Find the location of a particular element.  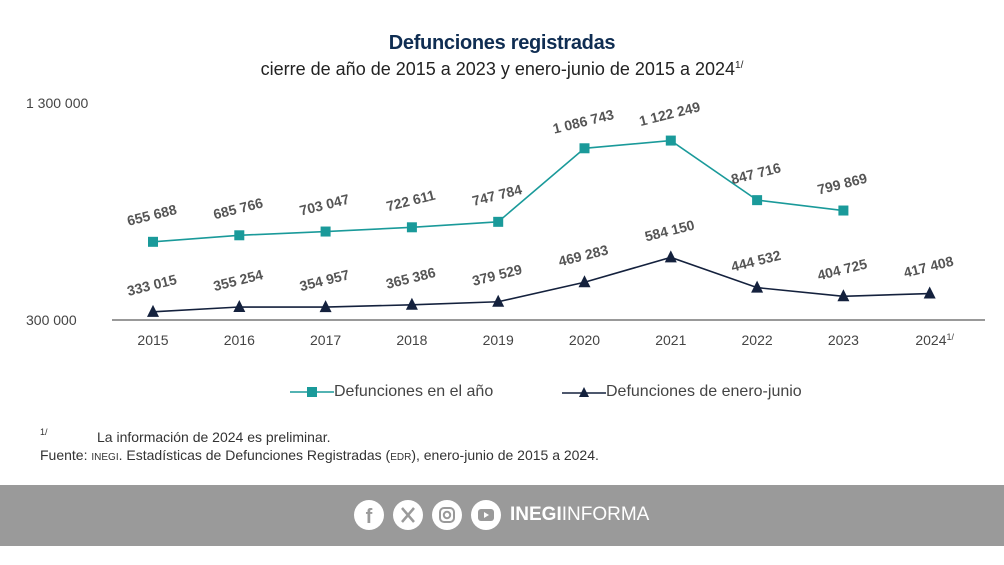

x-tick-label: 2018 is located at coordinates (411, 340).